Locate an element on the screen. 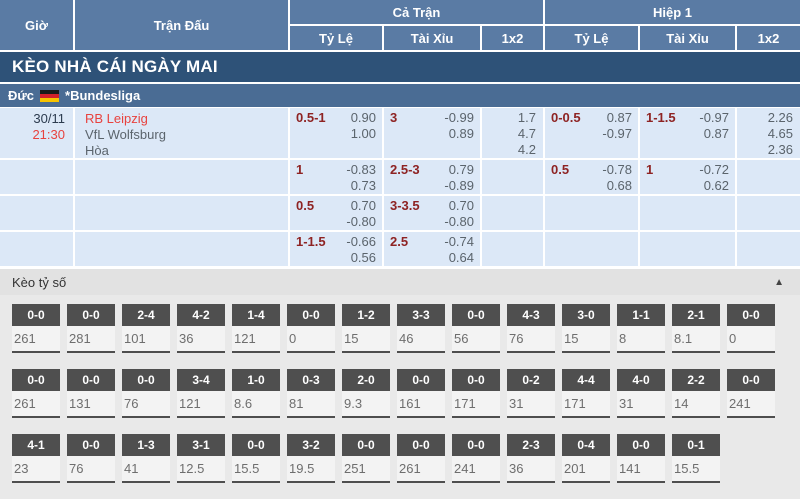 Image resolution: width=800 pixels, height=500 pixels. score-cell: 3-3 46 is located at coordinates (421, 328).